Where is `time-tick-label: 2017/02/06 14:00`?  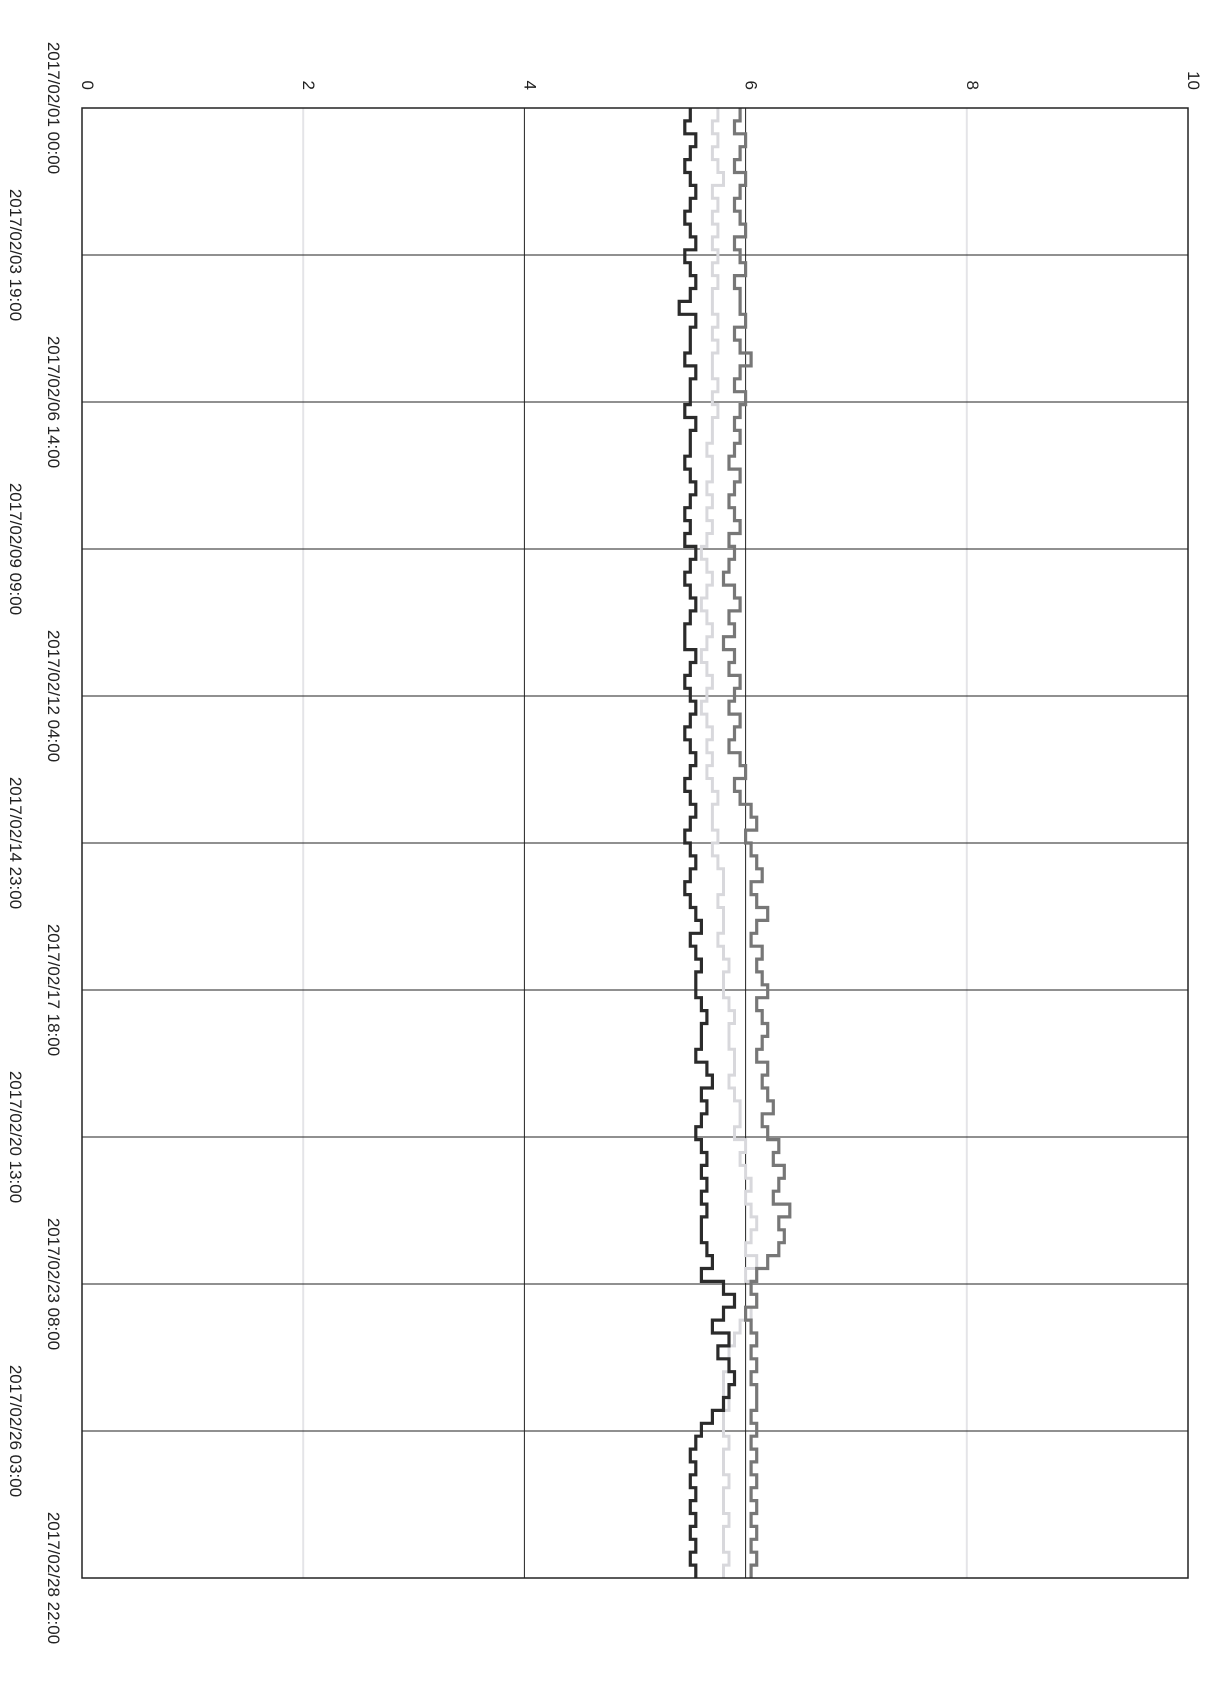
time-tick-label: 2017/02/06 14:00 is located at coordinates (53, 402).